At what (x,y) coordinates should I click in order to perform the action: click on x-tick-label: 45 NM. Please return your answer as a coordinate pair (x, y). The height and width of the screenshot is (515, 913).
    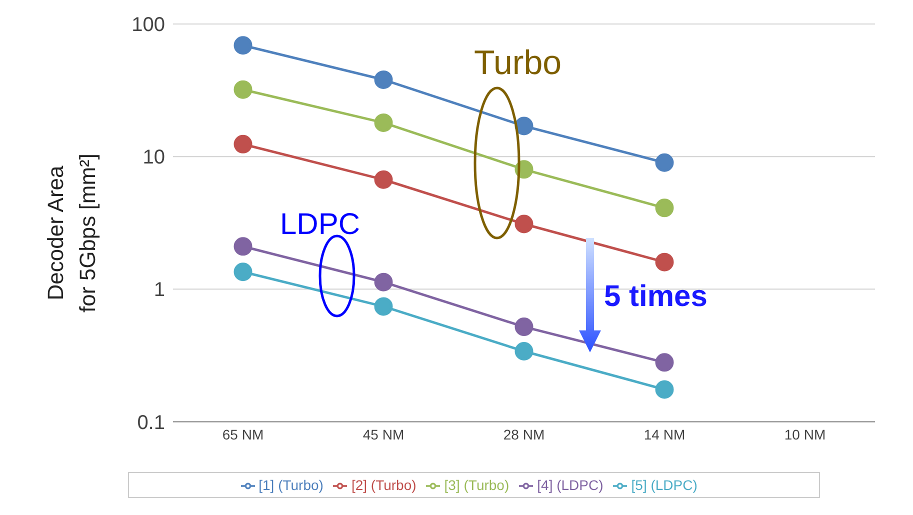
    Looking at the image, I should click on (383, 434).